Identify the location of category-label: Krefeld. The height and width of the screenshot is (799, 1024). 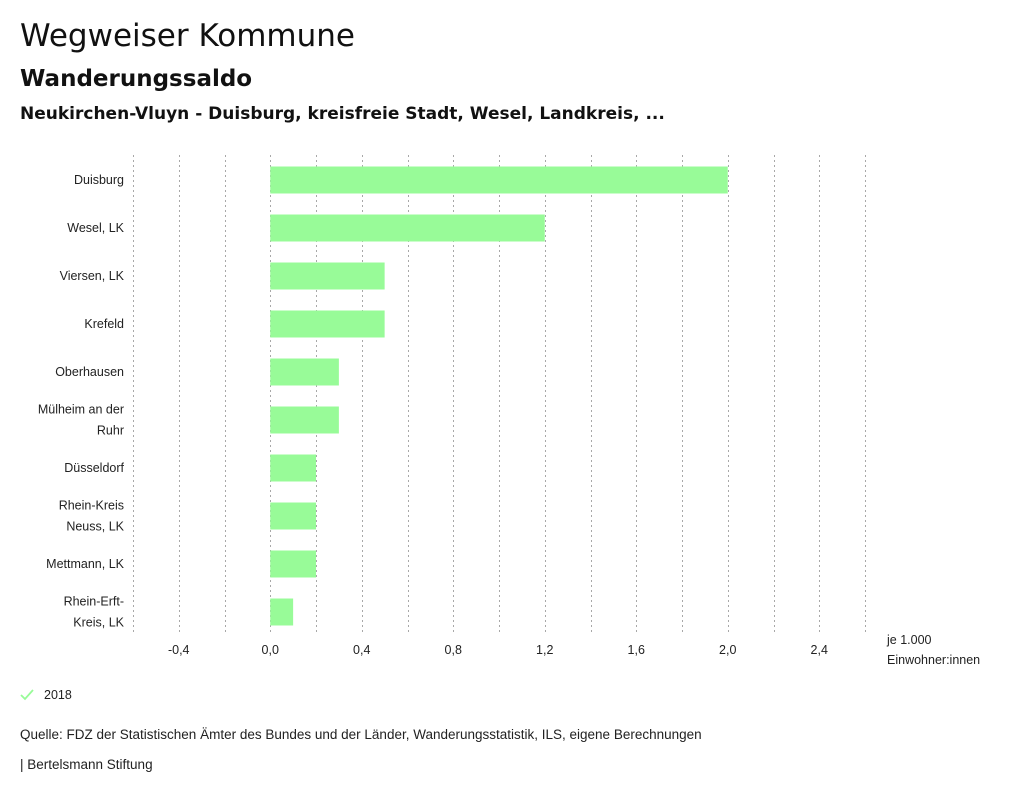
(104, 324).